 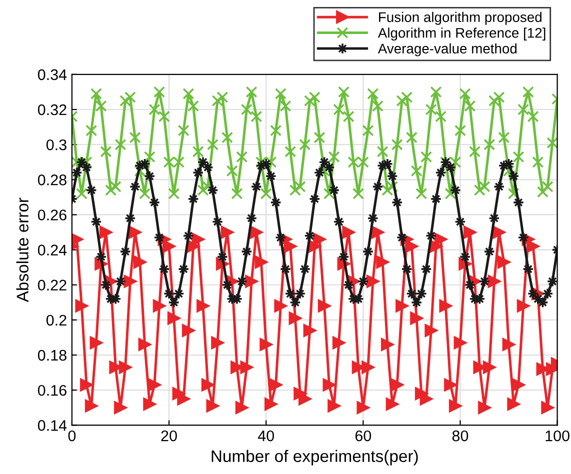 I want to click on y-tick-label: 0.24, so click(x=52, y=250).